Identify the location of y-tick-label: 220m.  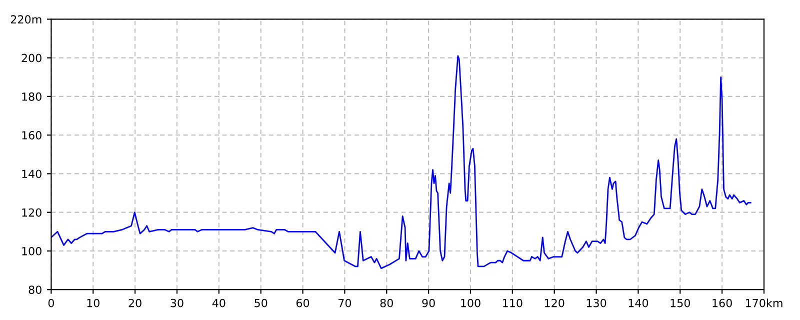
(26, 19).